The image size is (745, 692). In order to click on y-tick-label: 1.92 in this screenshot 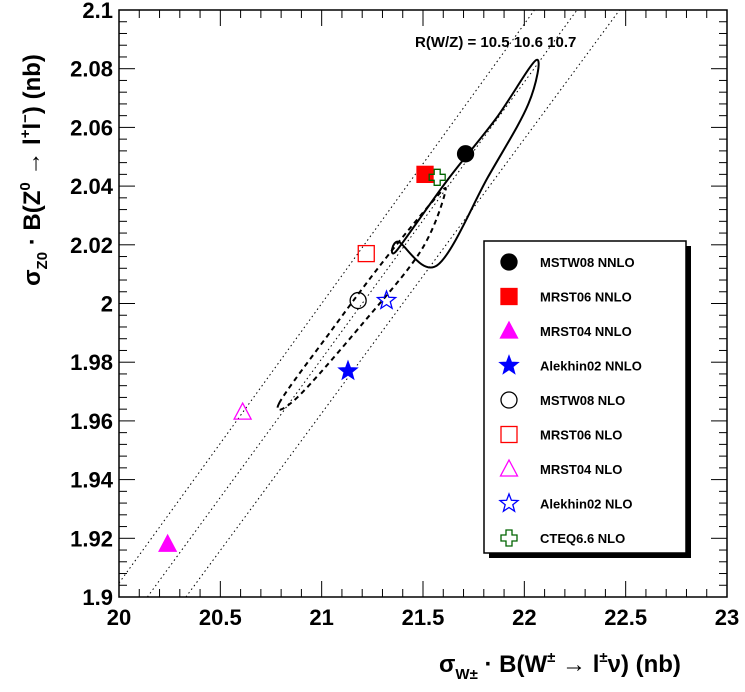, I will do `click(91, 538)`.